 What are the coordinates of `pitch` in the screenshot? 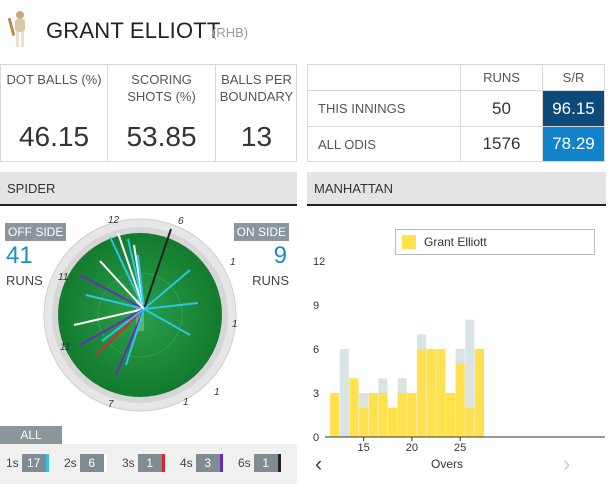 It's located at (140, 315).